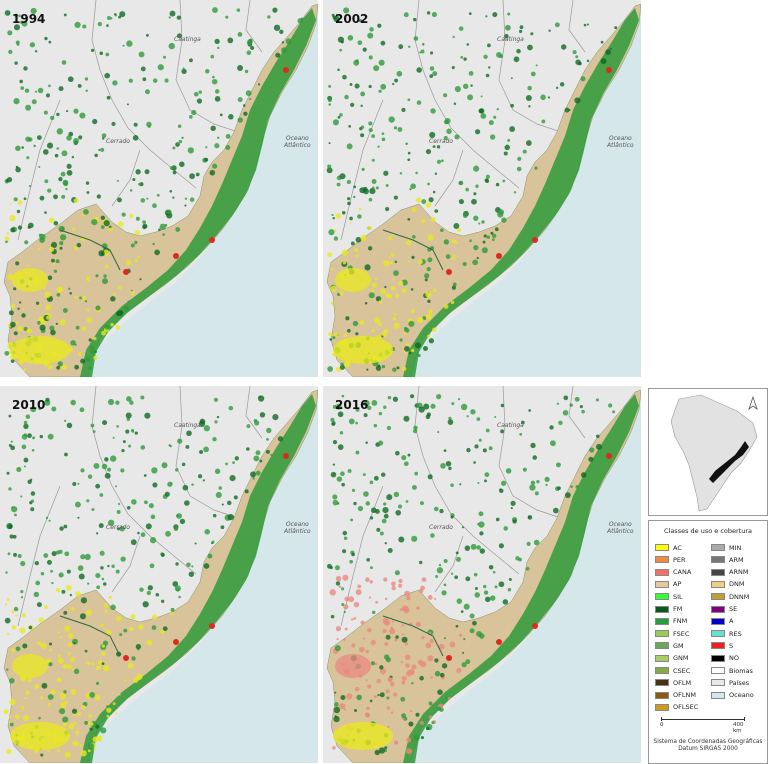 The width and height of the screenshot is (768, 764). Describe the element at coordinates (681, 658) in the screenshot. I see `legend-label: GNM` at that location.